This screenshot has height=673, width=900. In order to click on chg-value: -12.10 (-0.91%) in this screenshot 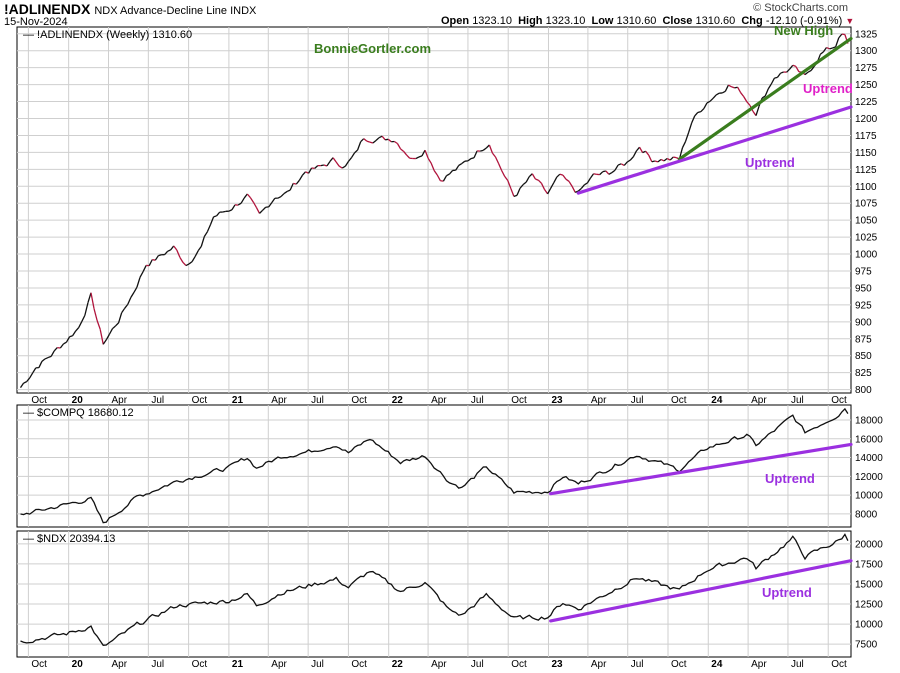, I will do `click(804, 21)`.